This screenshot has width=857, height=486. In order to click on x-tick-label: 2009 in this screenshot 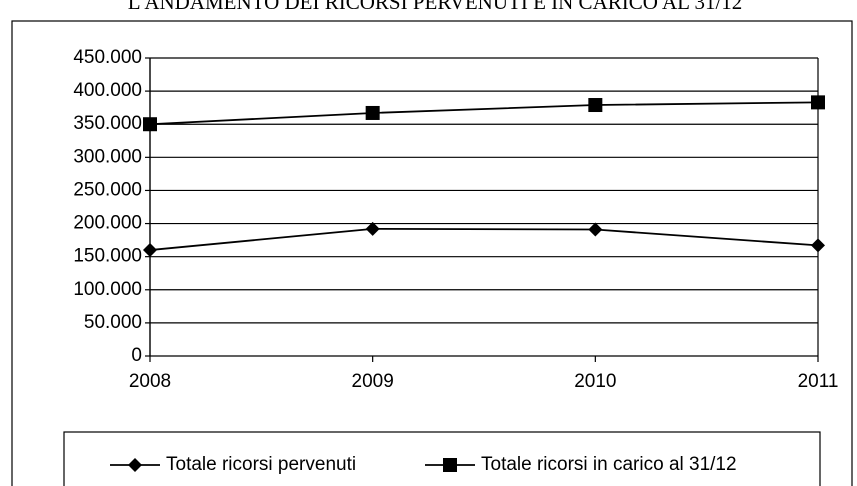, I will do `click(373, 381)`.